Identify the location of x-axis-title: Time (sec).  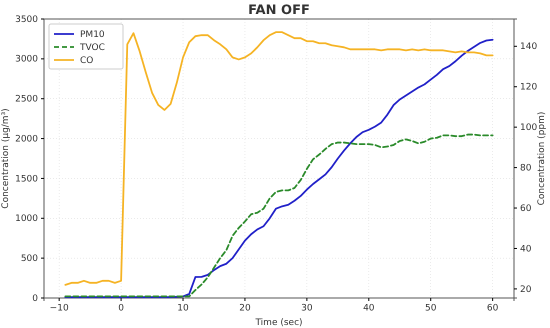
(278, 323).